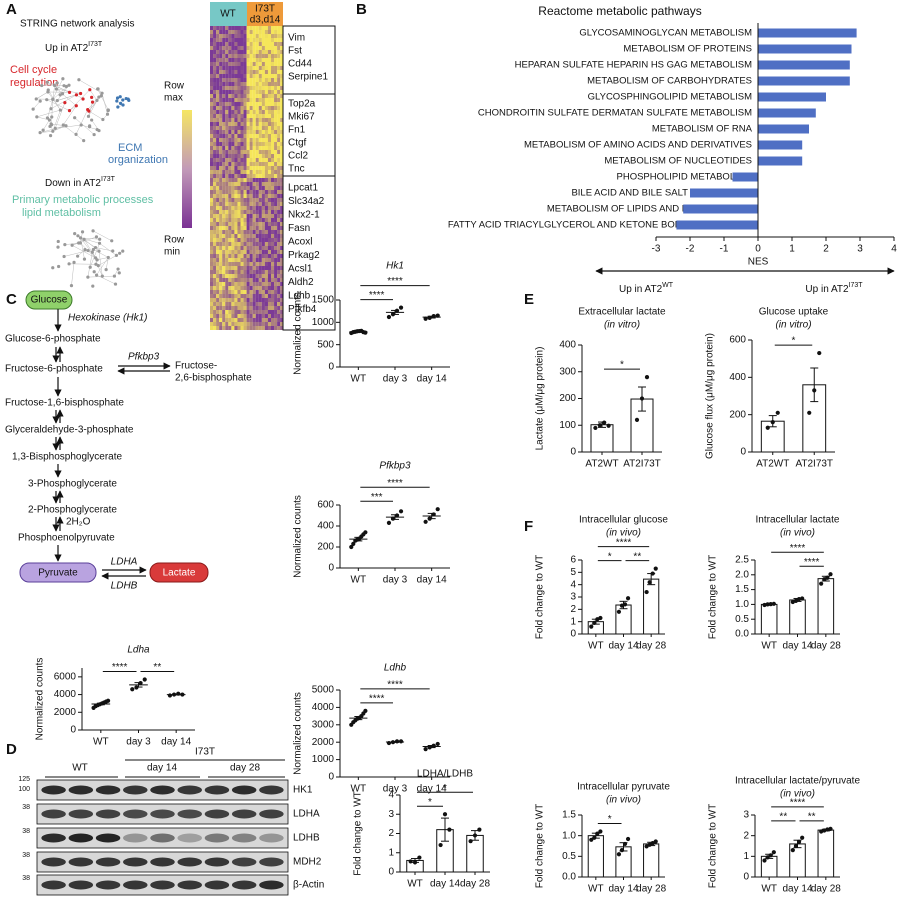 Image resolution: width=900 pixels, height=899 pixels. Describe the element at coordinates (301, 282) in the screenshot. I see `gene-label: Aldh2` at that location.